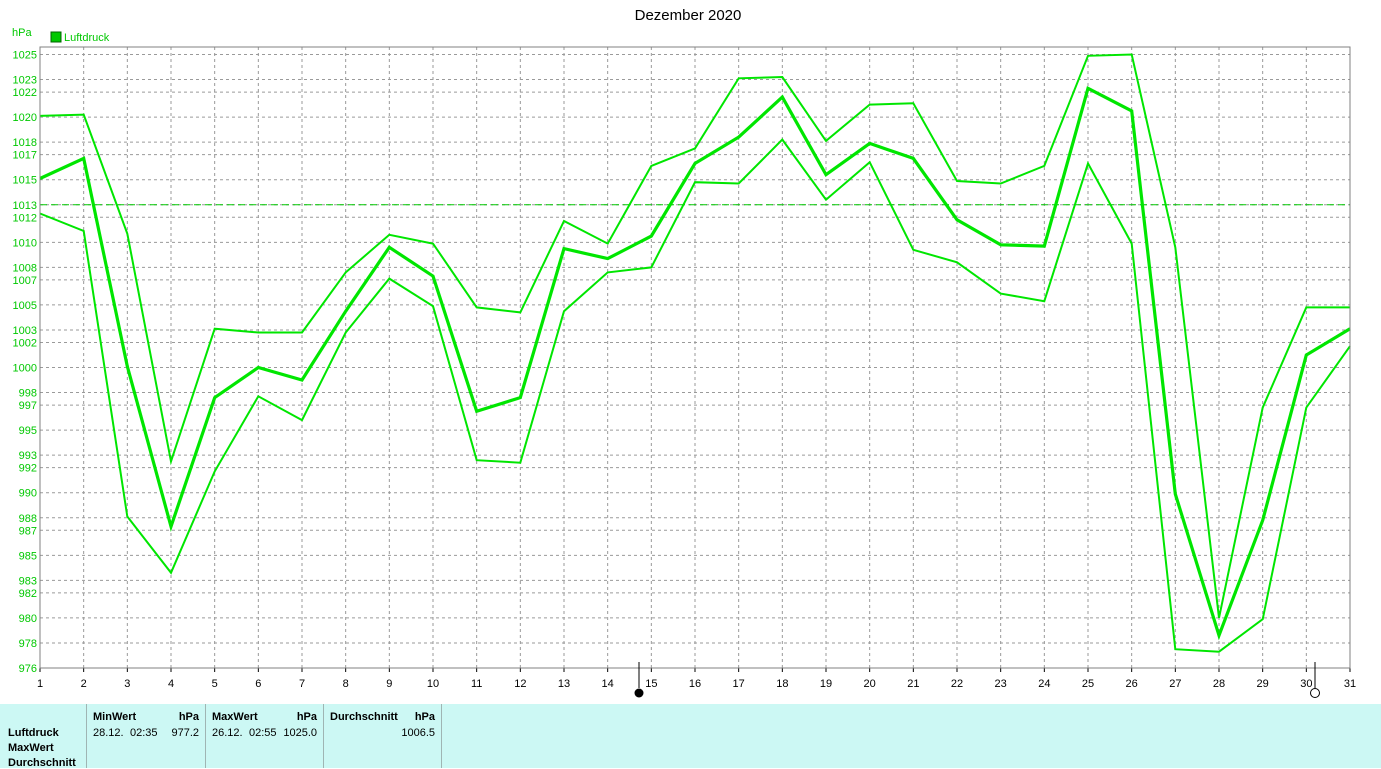 This screenshot has height=769, width=1381. I want to click on x-tick-label: 24, so click(1044, 684).